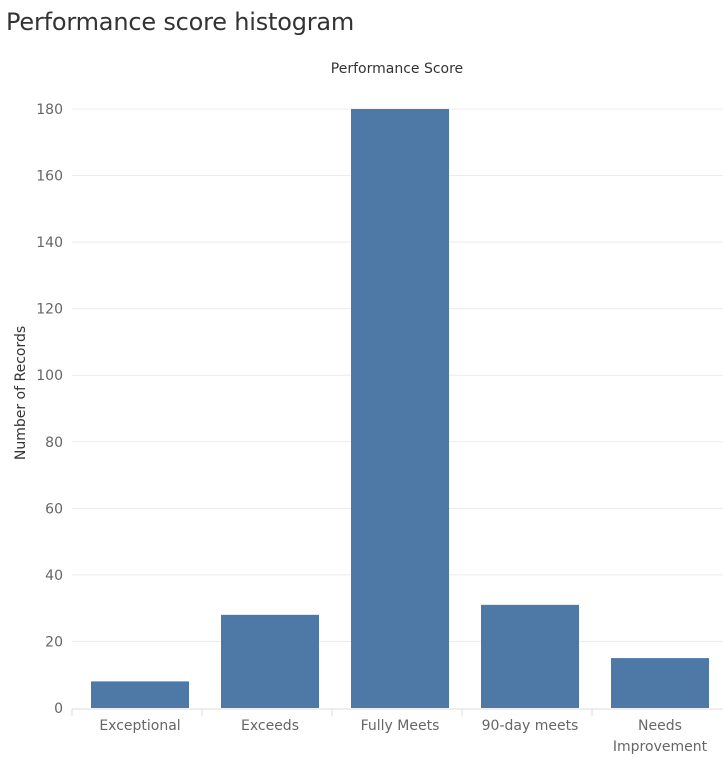 This screenshot has width=723, height=759. What do you see at coordinates (140, 694) in the screenshot?
I see `bar-exceptional` at bounding box center [140, 694].